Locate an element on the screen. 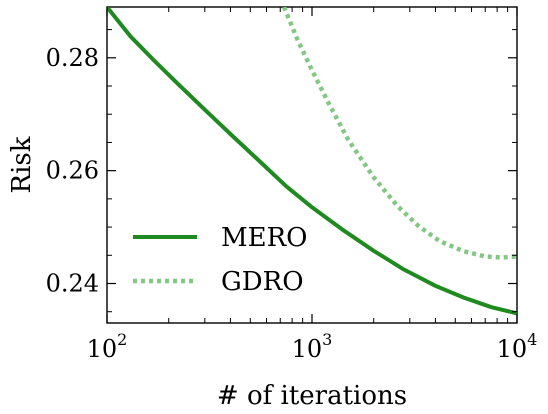  y-tick-label: 0.26 is located at coordinates (72, 171).